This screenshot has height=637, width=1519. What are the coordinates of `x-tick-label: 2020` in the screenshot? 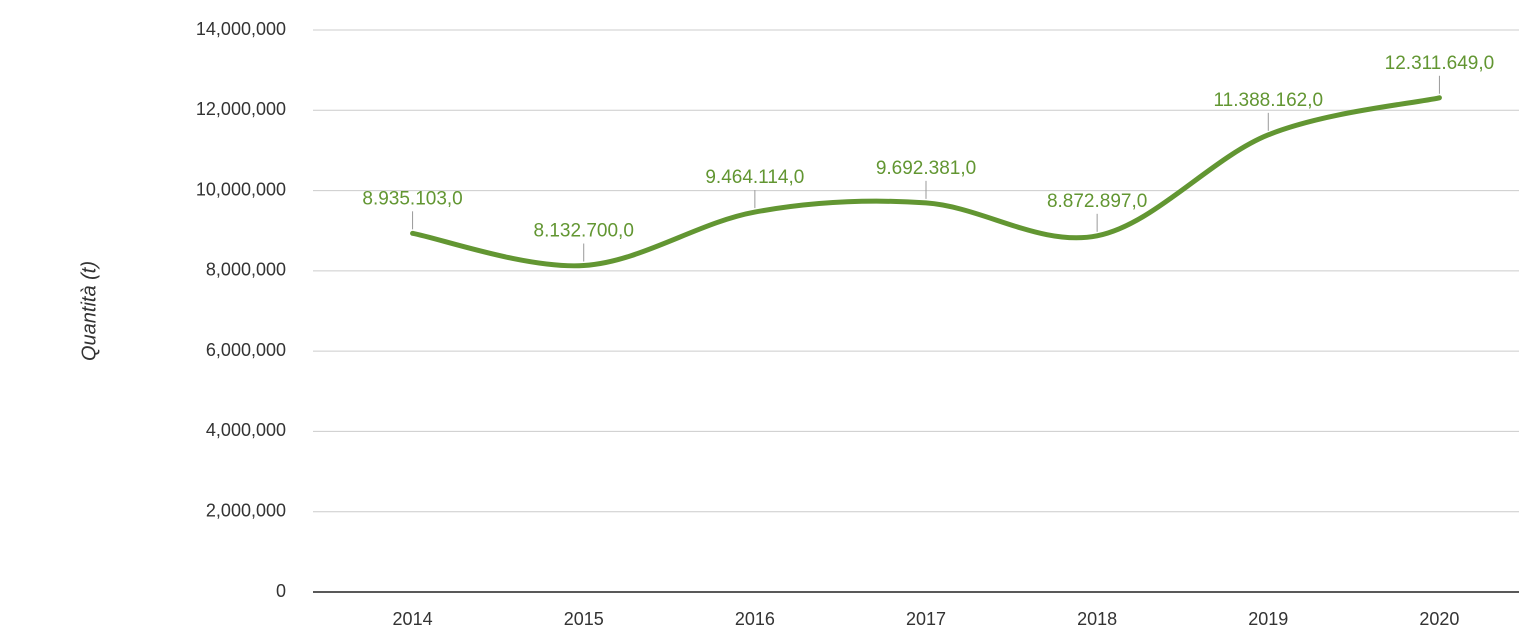 It's located at (1439, 619).